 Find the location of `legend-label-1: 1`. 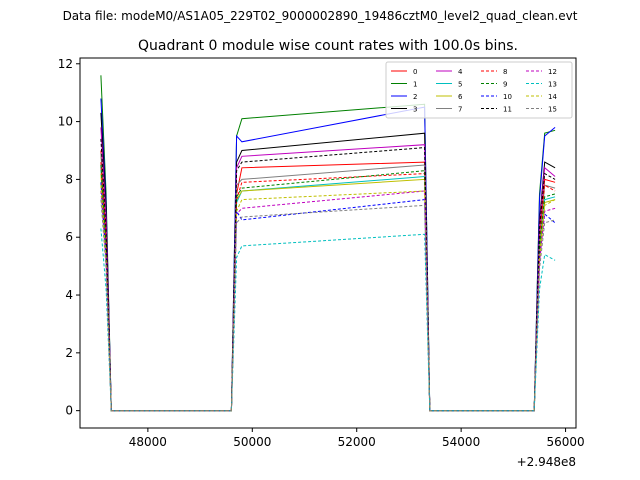

legend-label-1: 1 is located at coordinates (415, 85).